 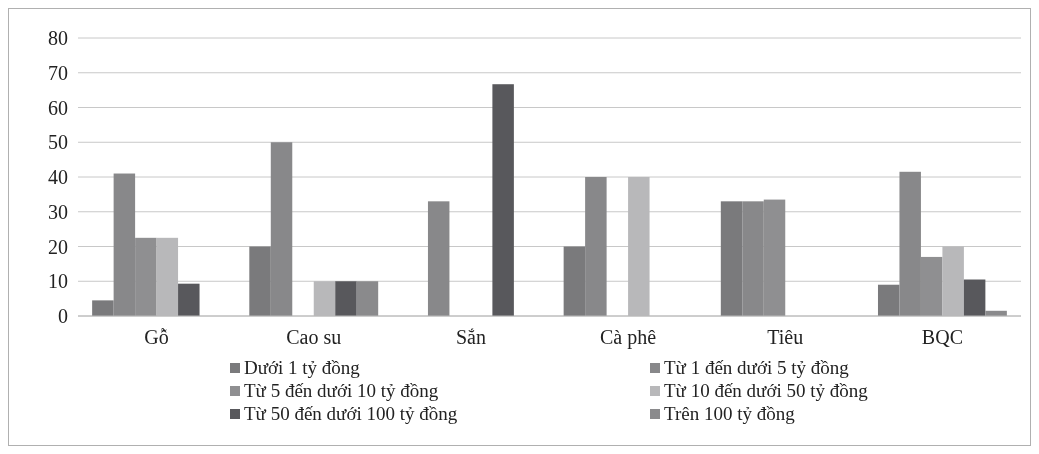 I want to click on y-tick-label: 20, so click(x=58, y=246).